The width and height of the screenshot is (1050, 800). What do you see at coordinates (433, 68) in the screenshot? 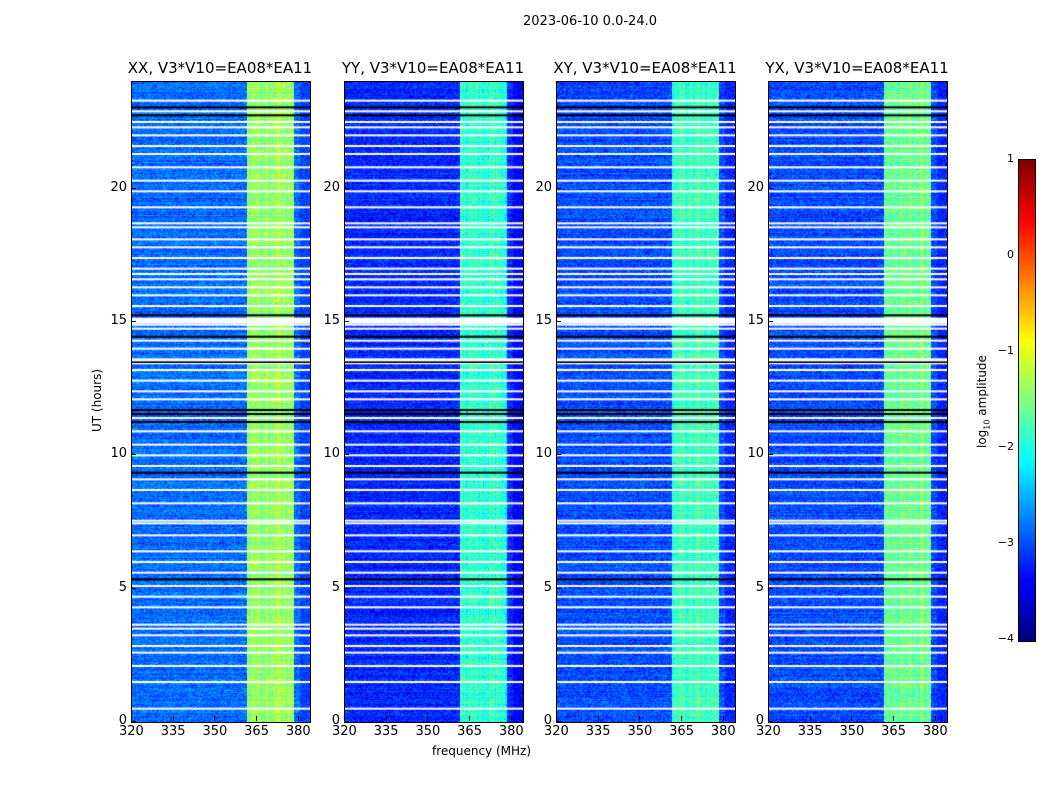
I see `panel-title: YY, V3*V10=EA08*EA11` at bounding box center [433, 68].